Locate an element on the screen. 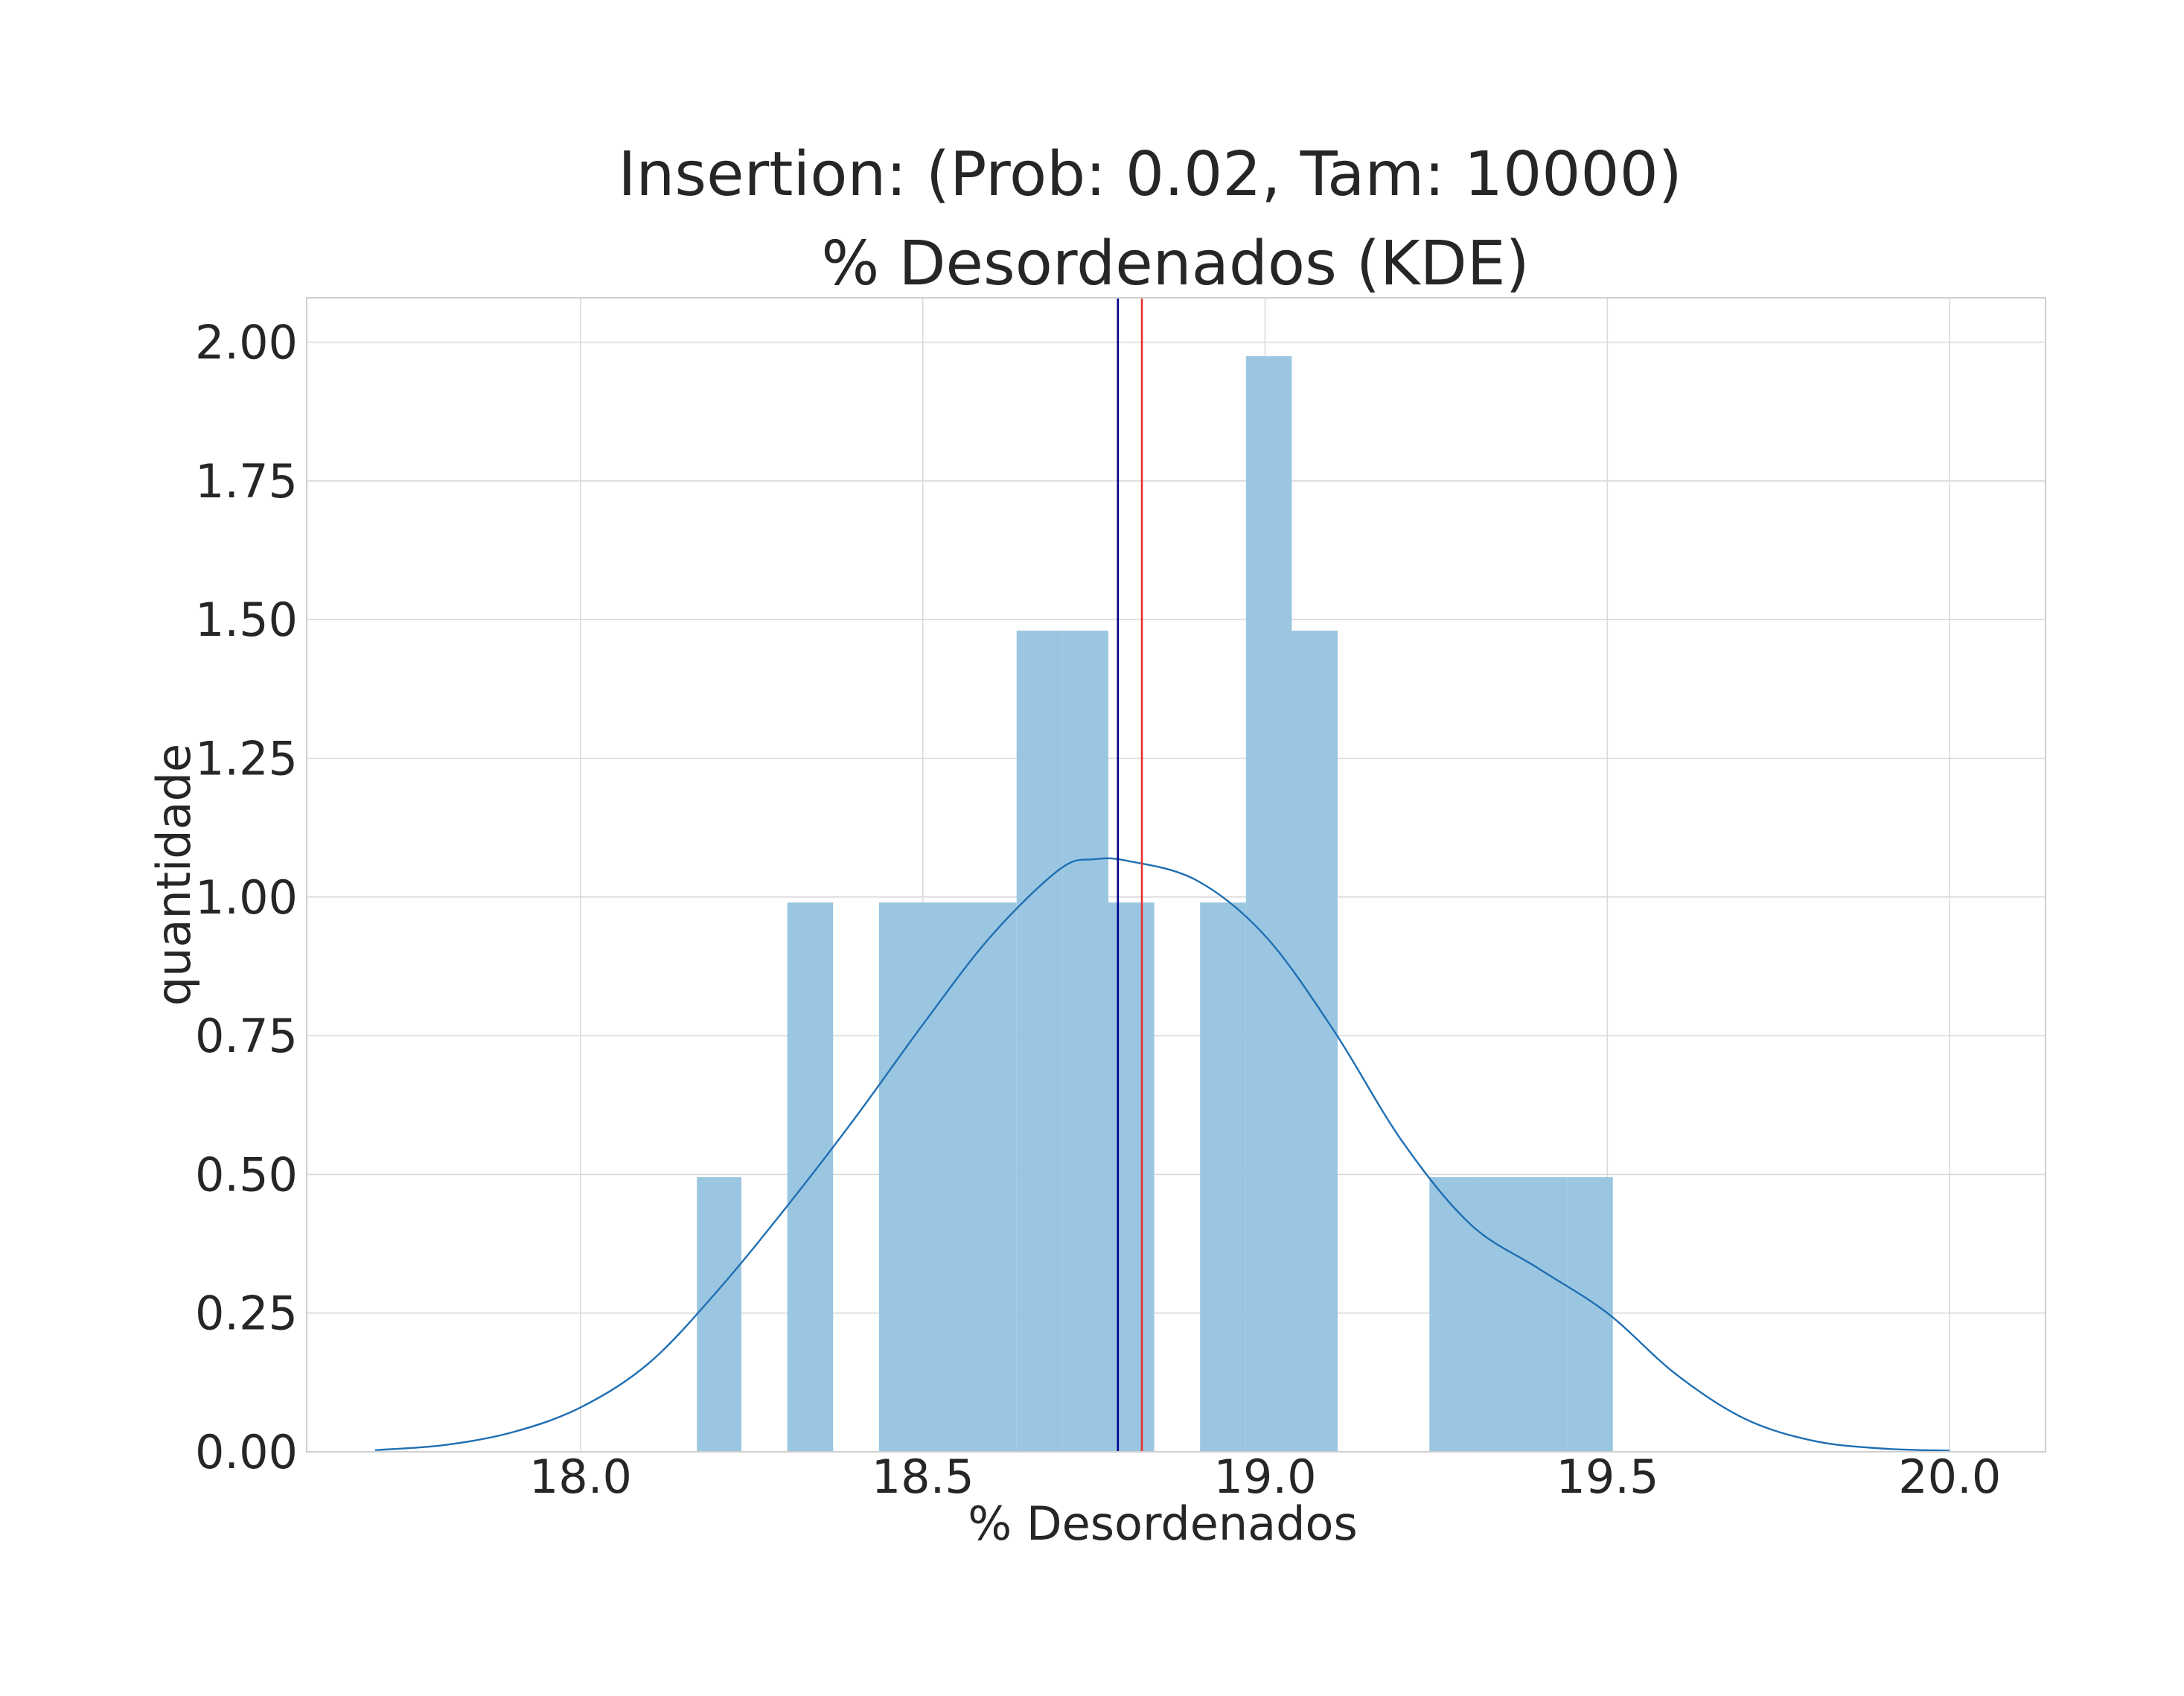 The image size is (2184, 1696). x-axis-ticks: 18.0 18.5 19.0 19.5 20.0 is located at coordinates (1265, 1477).